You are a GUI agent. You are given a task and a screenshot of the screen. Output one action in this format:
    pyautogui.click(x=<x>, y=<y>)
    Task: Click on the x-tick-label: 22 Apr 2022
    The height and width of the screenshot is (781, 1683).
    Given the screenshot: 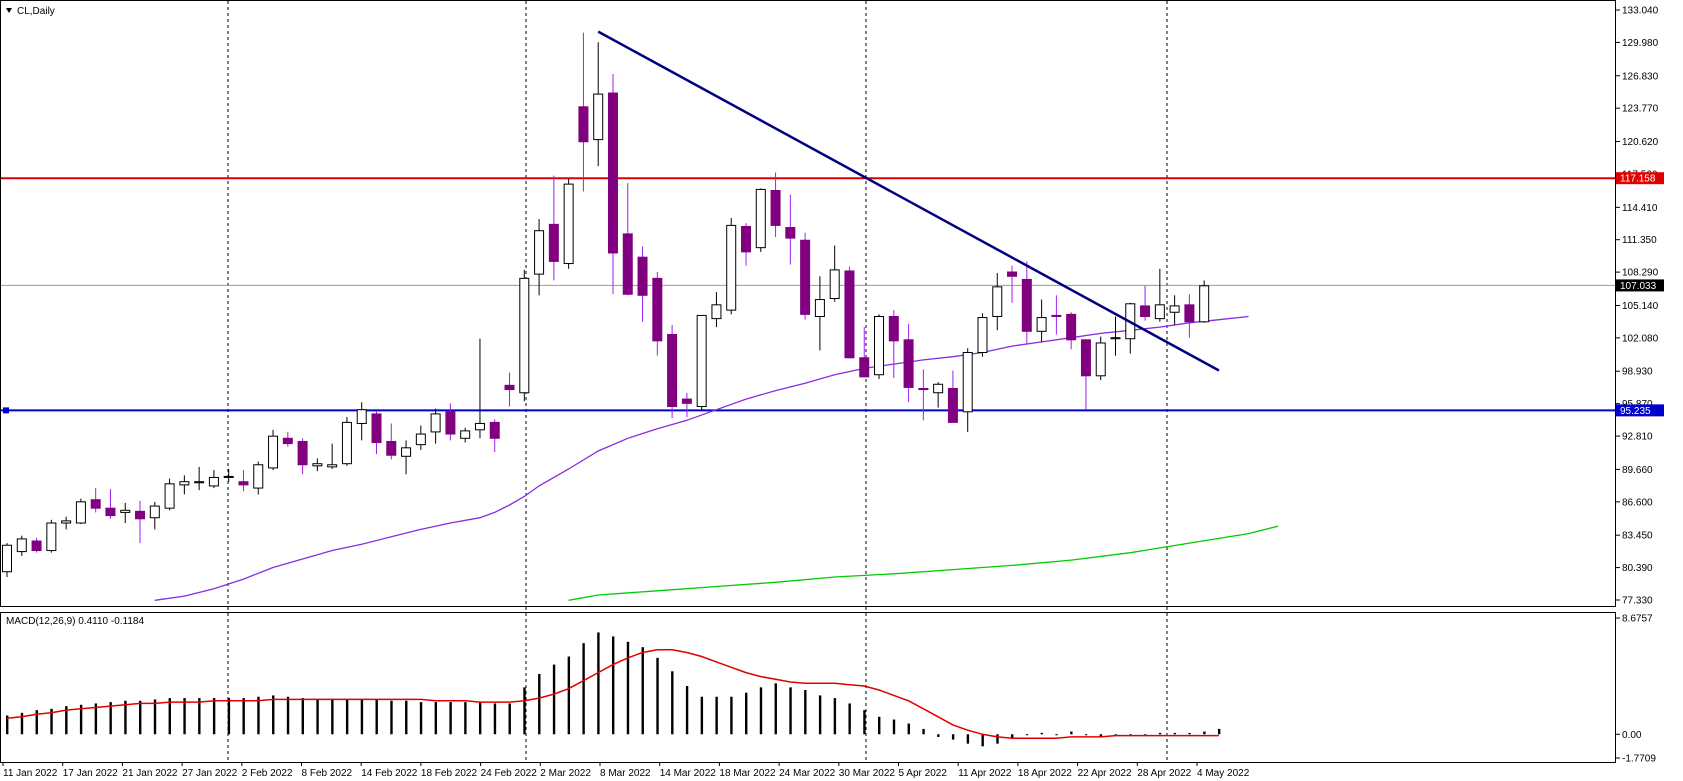 What is the action you would take?
    pyautogui.click(x=1105, y=773)
    